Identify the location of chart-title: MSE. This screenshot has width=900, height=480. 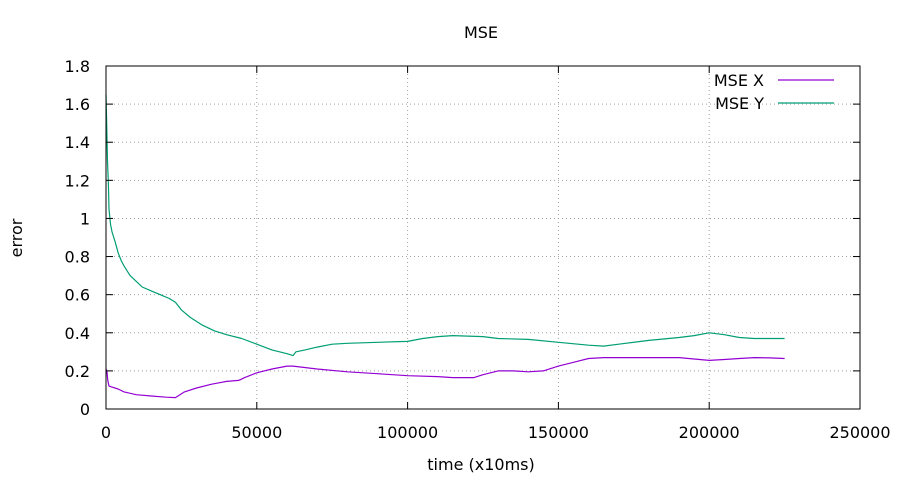
(481, 32).